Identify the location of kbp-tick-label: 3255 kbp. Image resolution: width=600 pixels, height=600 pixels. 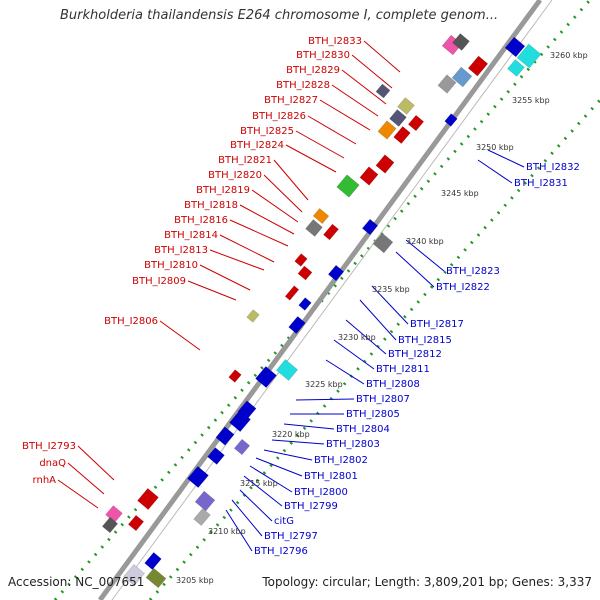
(531, 100).